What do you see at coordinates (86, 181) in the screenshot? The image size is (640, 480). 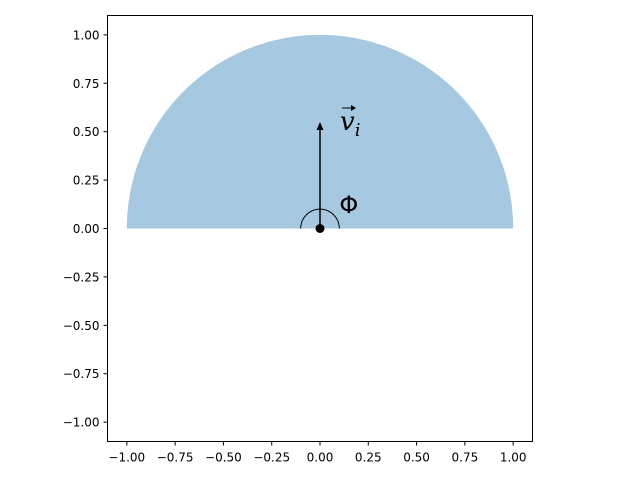 I see `y-tick-label: 0.25` at bounding box center [86, 181].